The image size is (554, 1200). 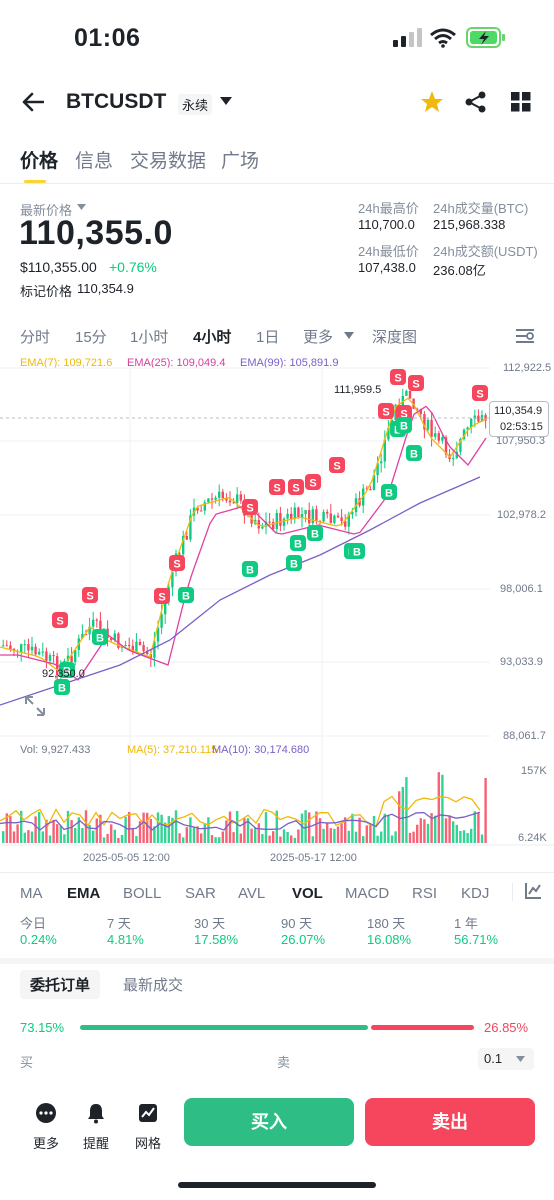 What do you see at coordinates (367, 893) in the screenshot?
I see `ind-macd: MACD` at bounding box center [367, 893].